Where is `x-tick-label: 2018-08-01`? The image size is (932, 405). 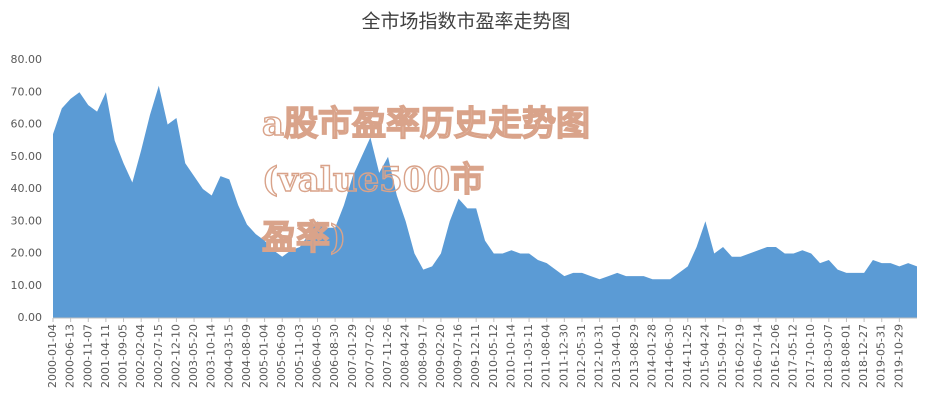
x-tick-label: 2018-08-01 is located at coordinates (845, 356).